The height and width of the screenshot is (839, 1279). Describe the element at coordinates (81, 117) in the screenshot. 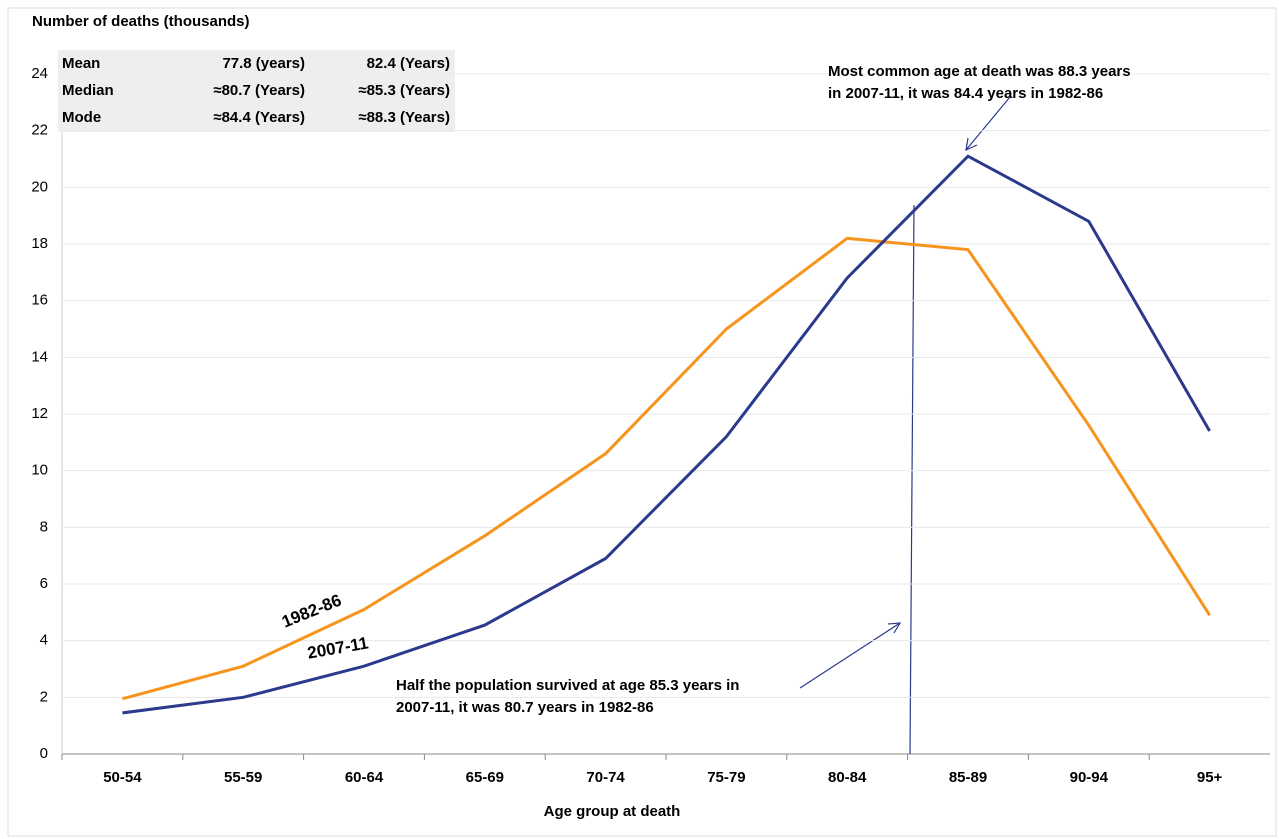

I see `table-cell: Mode` at that location.